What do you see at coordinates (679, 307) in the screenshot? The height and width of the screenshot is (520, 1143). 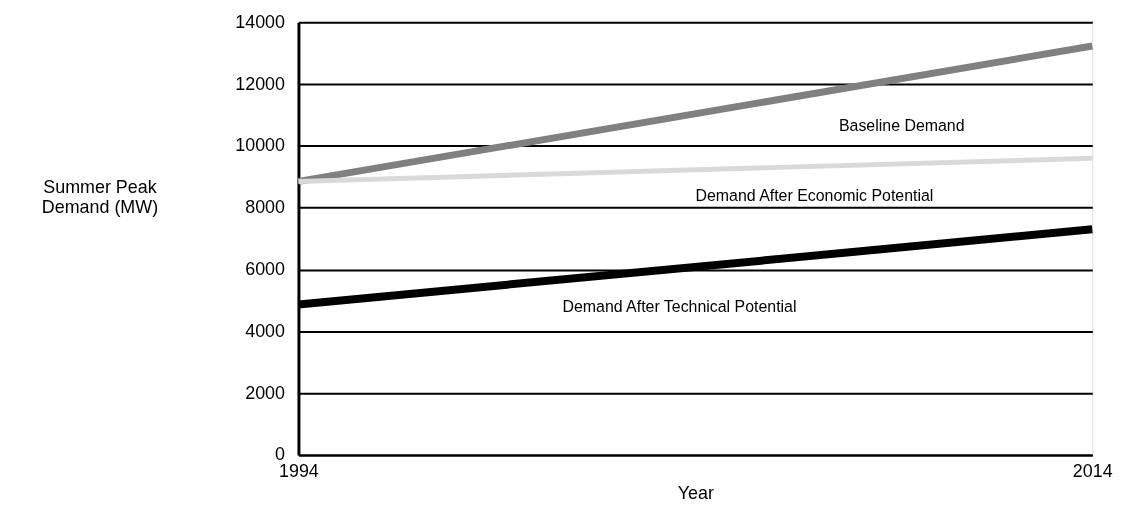 I see `series-label: Demand After Technical Potential` at bounding box center [679, 307].